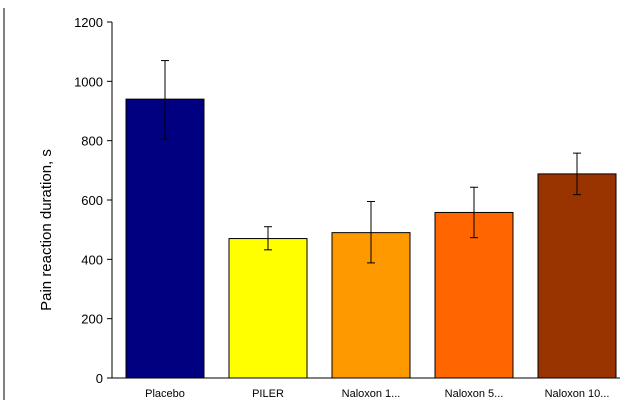  What do you see at coordinates (268, 394) in the screenshot?
I see `x-tick-label: PILER` at bounding box center [268, 394].